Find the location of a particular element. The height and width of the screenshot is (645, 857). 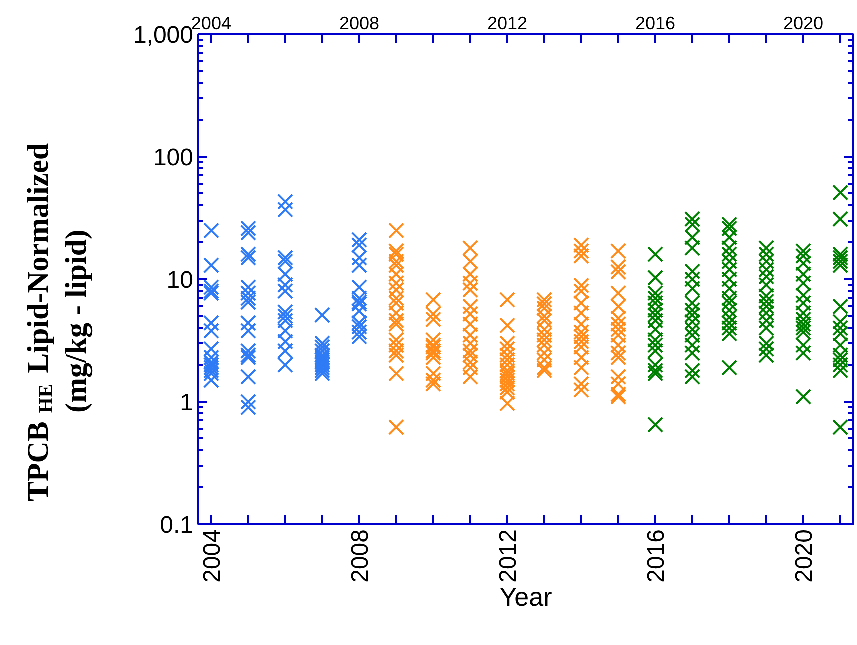

x-tick-label: 2008 is located at coordinates (359, 24).